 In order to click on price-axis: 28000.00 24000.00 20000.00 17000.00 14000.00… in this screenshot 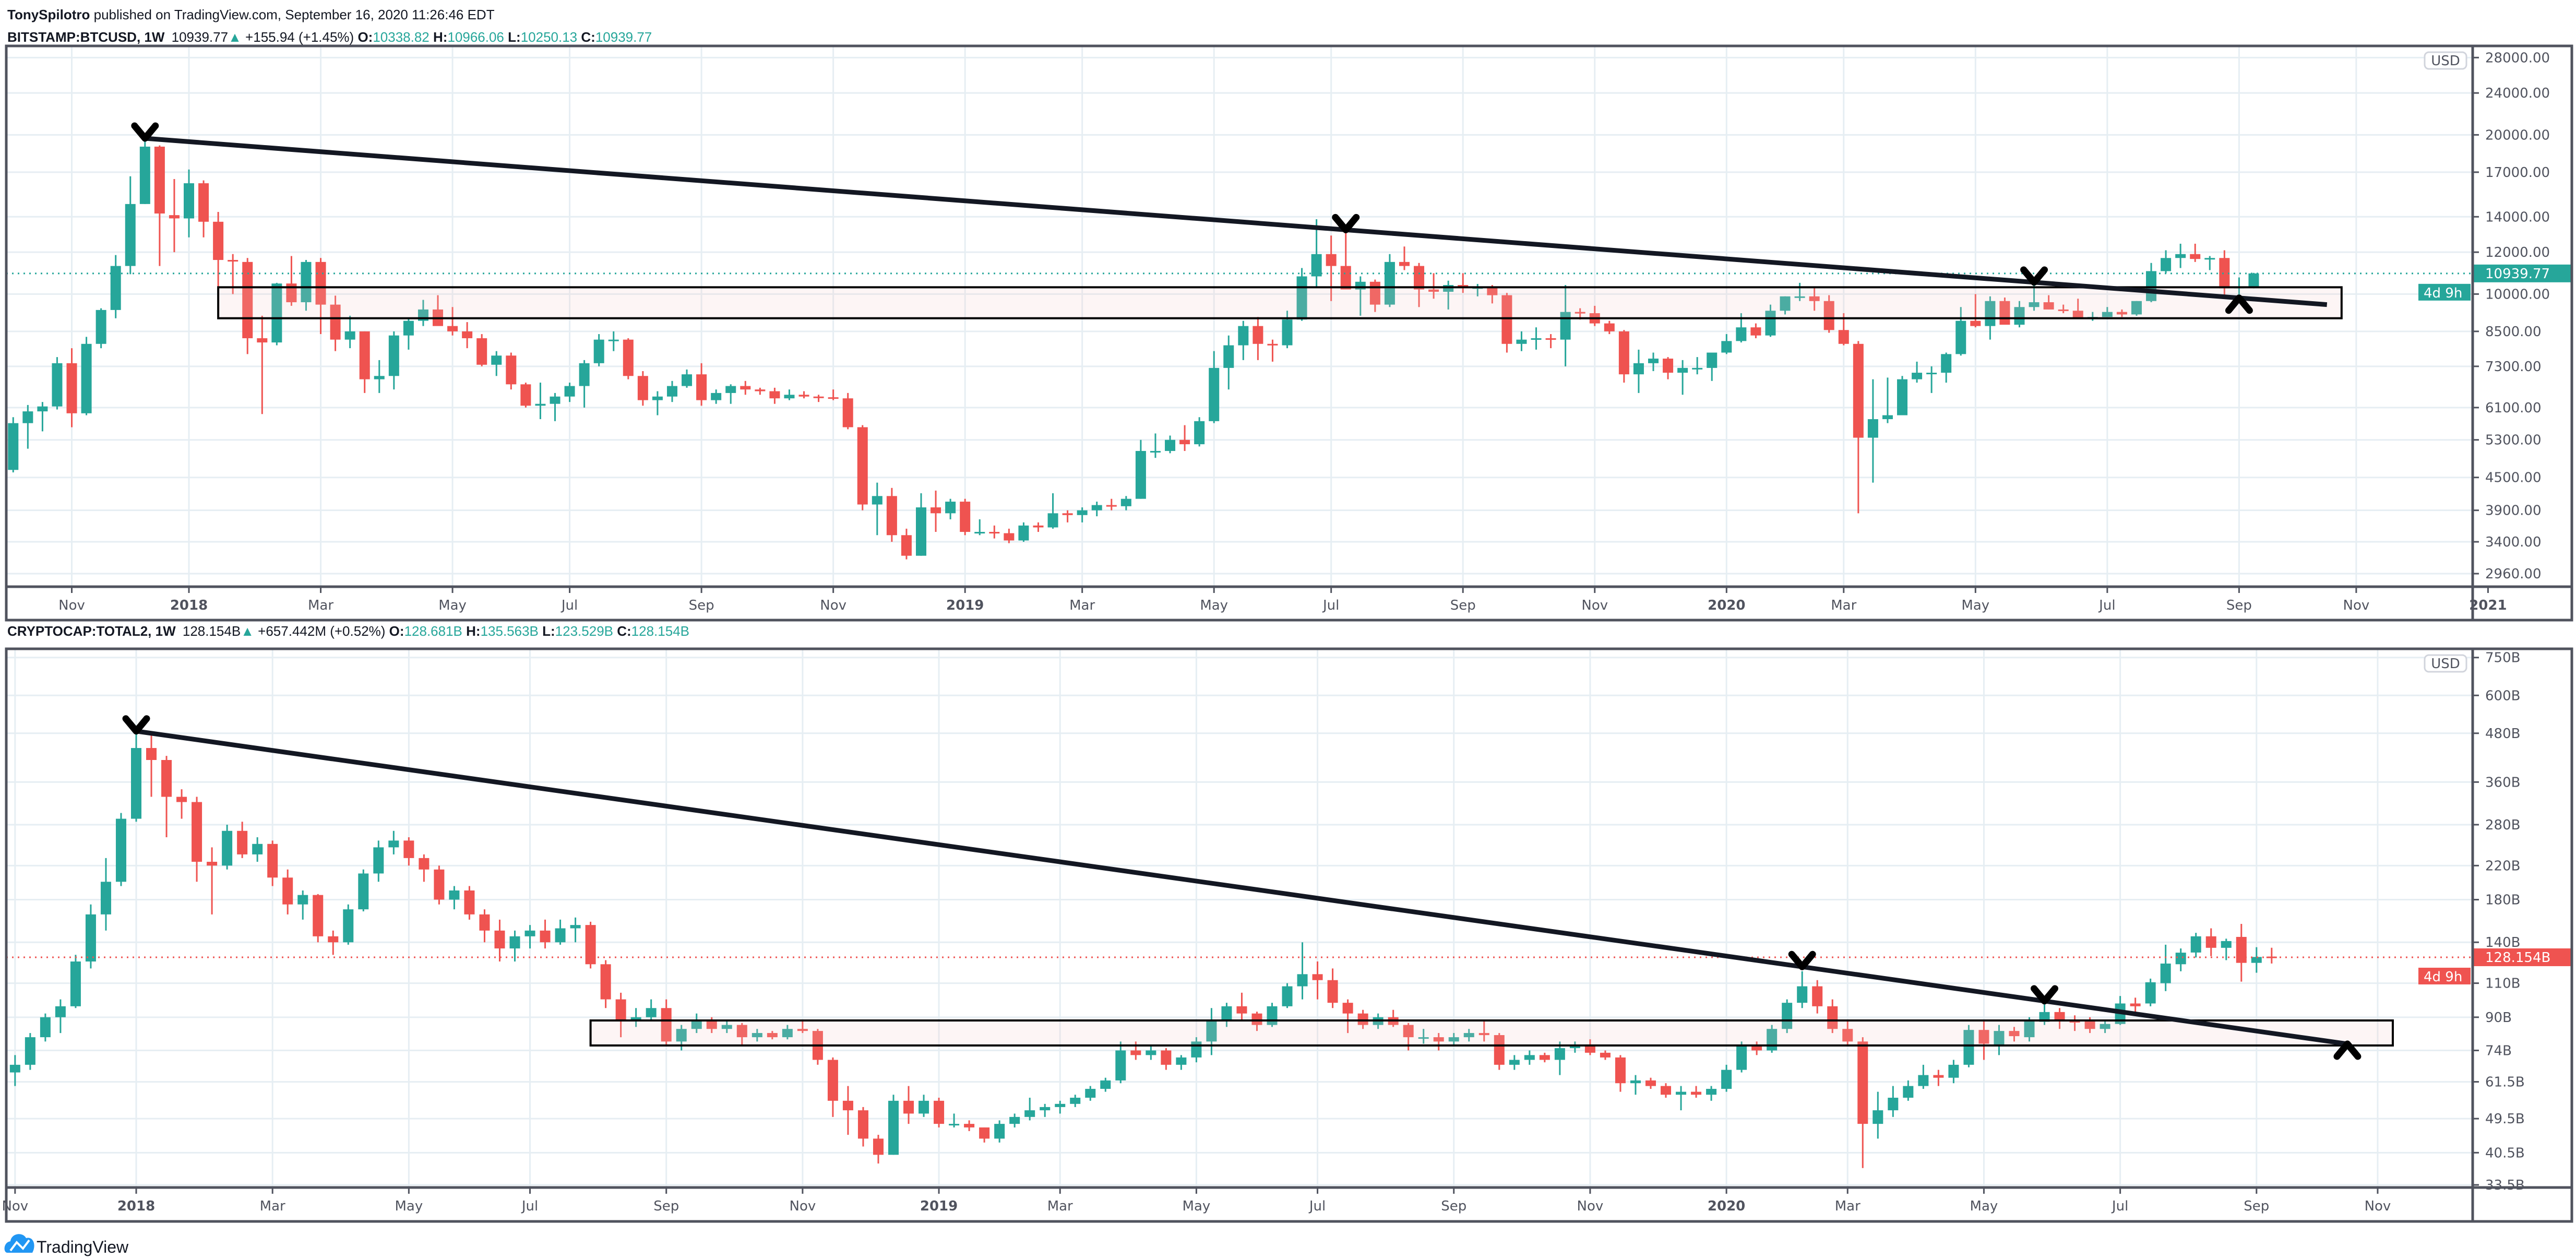, I will do `click(2495, 316)`.